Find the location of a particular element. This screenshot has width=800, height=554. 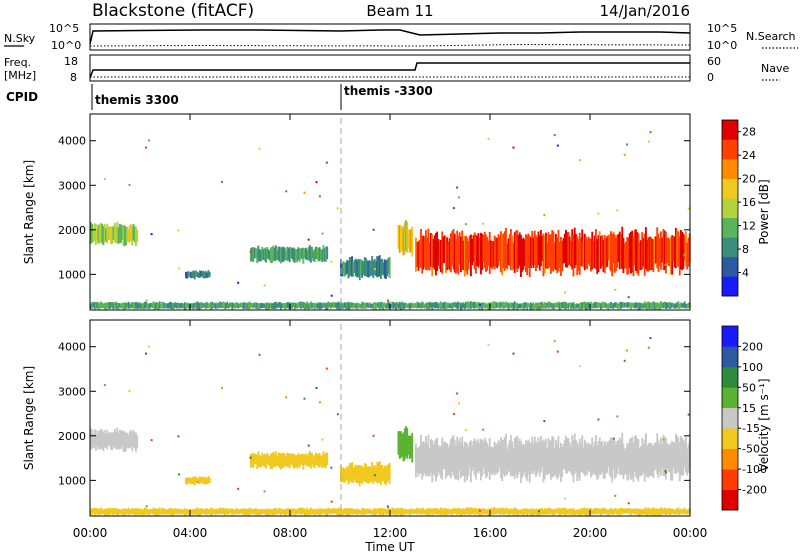

colorbar-tick-label: 28 is located at coordinates (749, 132).